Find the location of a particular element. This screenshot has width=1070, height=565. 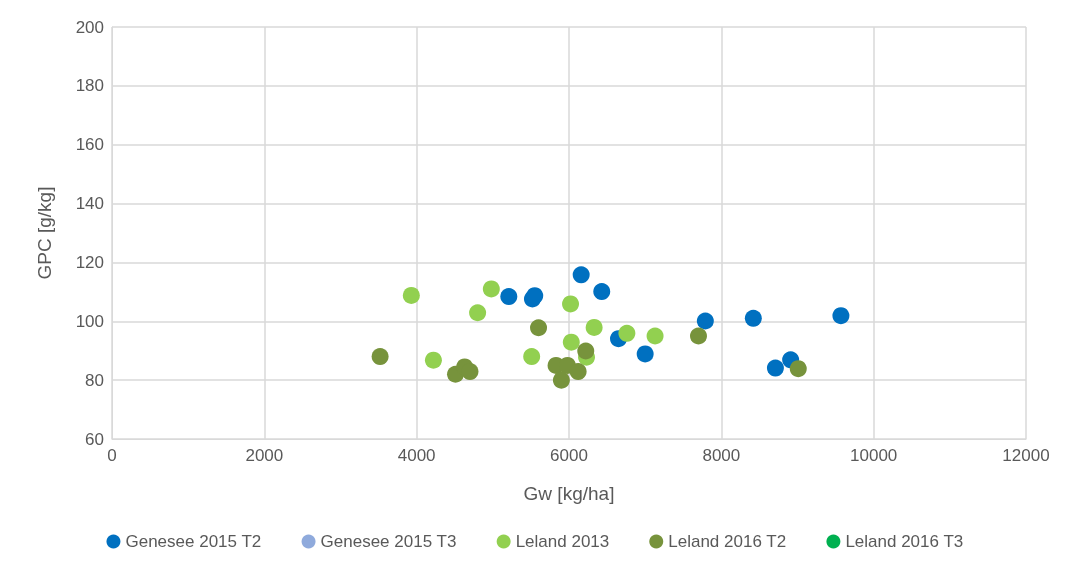

y-tick-label: 100 is located at coordinates (89, 321).